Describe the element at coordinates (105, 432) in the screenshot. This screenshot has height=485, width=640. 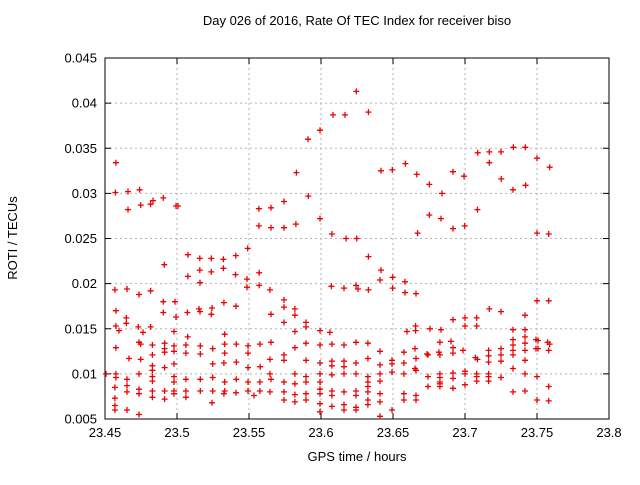
I see `x-tick-label: 23.45` at that location.